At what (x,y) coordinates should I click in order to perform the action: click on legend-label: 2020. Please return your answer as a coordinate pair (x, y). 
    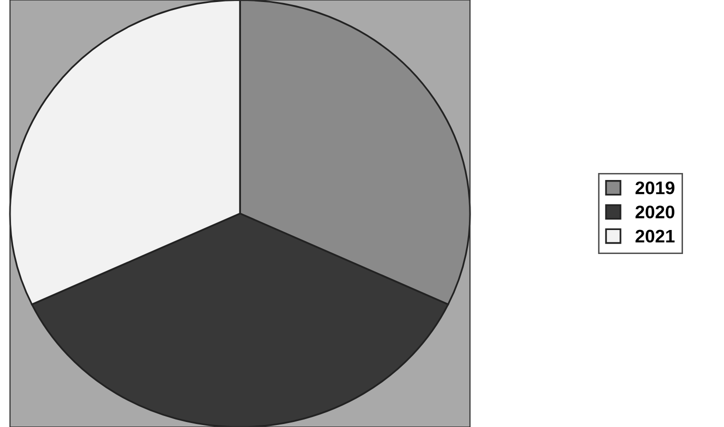
    Looking at the image, I should click on (655, 212).